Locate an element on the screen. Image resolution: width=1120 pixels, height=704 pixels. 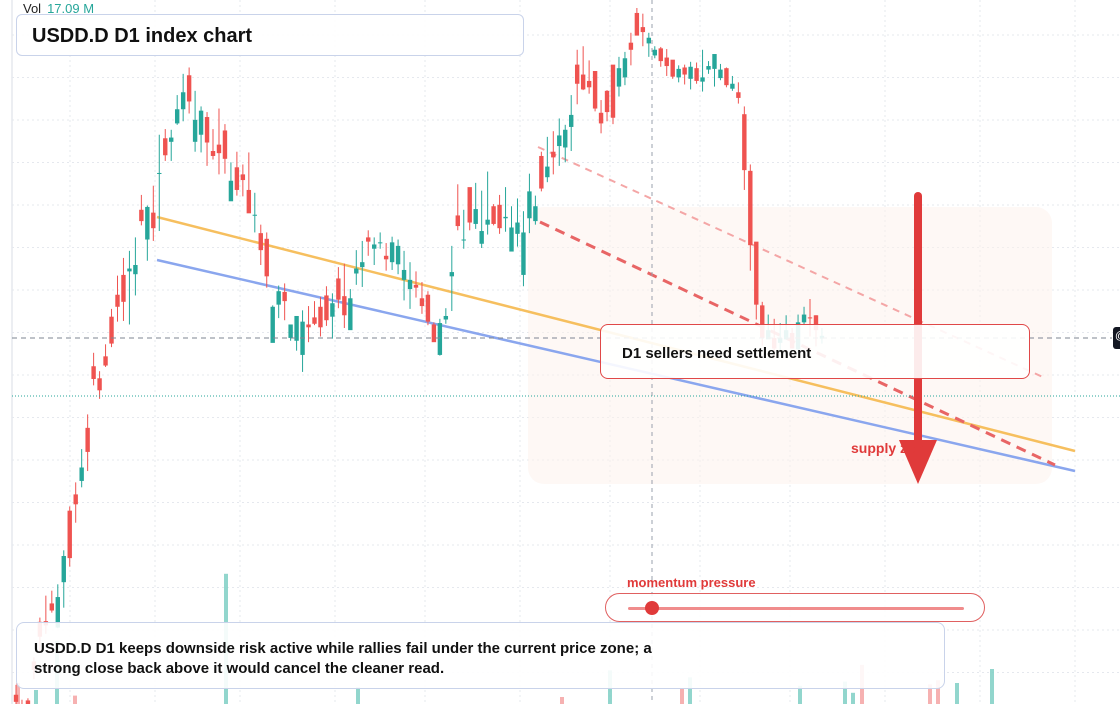
price-scale-marker-icon: @ is located at coordinates (1117, 336).